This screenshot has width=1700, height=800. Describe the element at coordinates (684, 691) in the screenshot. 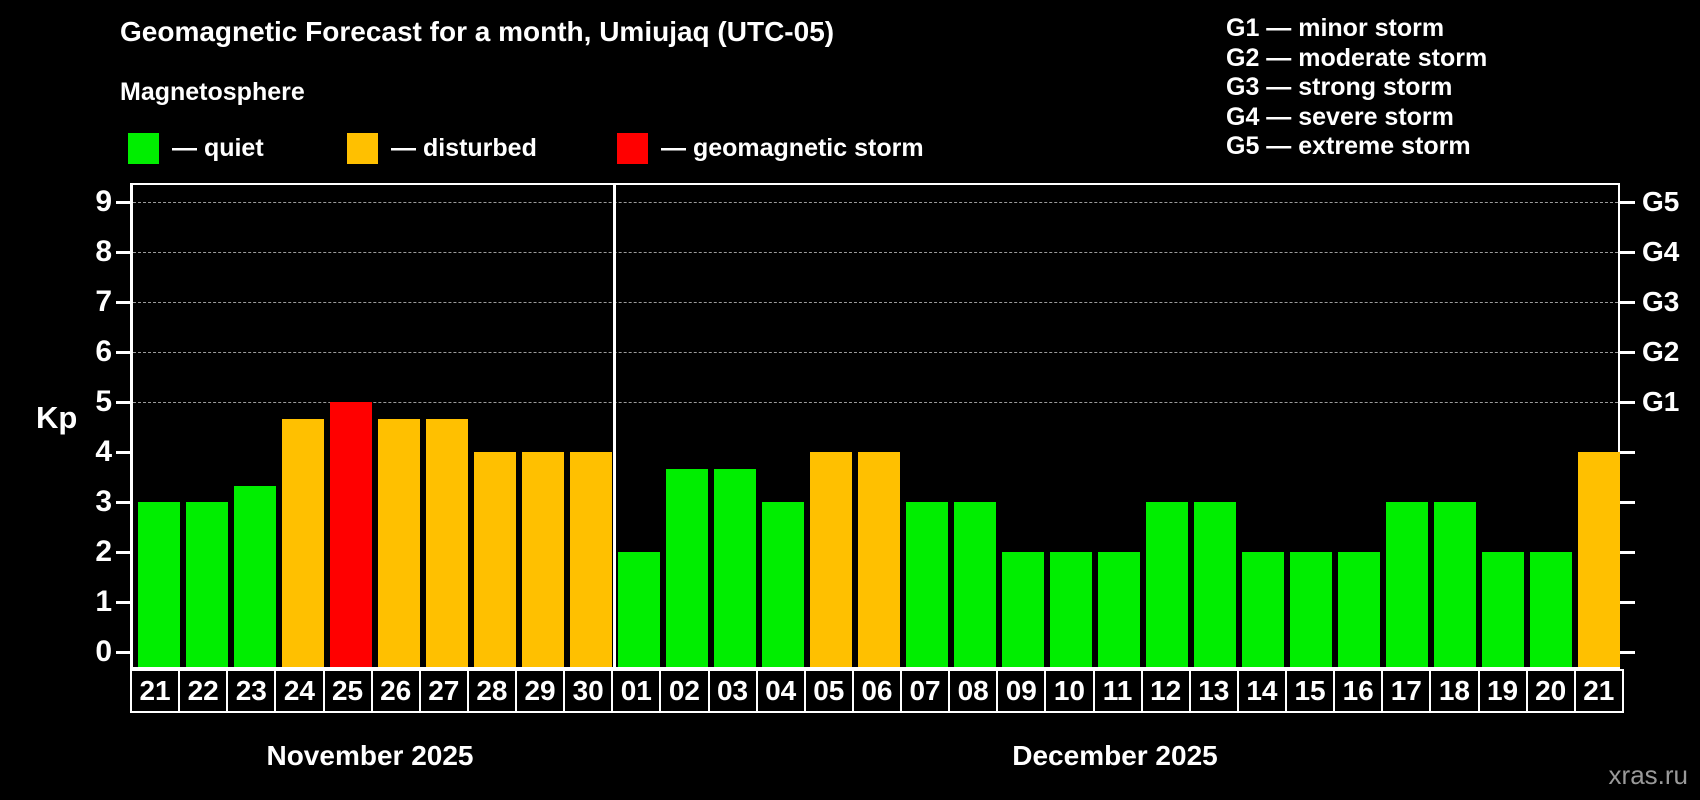

I see `day-label-dec-02: 02` at that location.